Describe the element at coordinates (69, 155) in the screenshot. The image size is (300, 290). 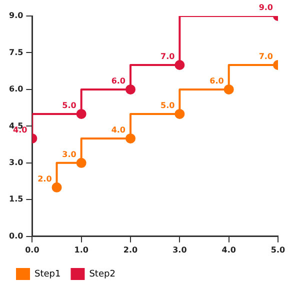
I see `data-label: 3.0` at that location.